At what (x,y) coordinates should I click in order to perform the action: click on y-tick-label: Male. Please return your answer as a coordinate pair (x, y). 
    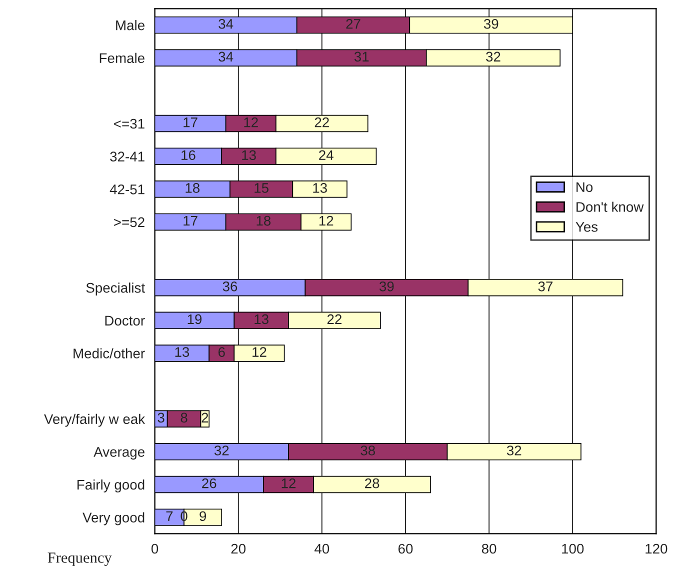
    Looking at the image, I should click on (130, 25).